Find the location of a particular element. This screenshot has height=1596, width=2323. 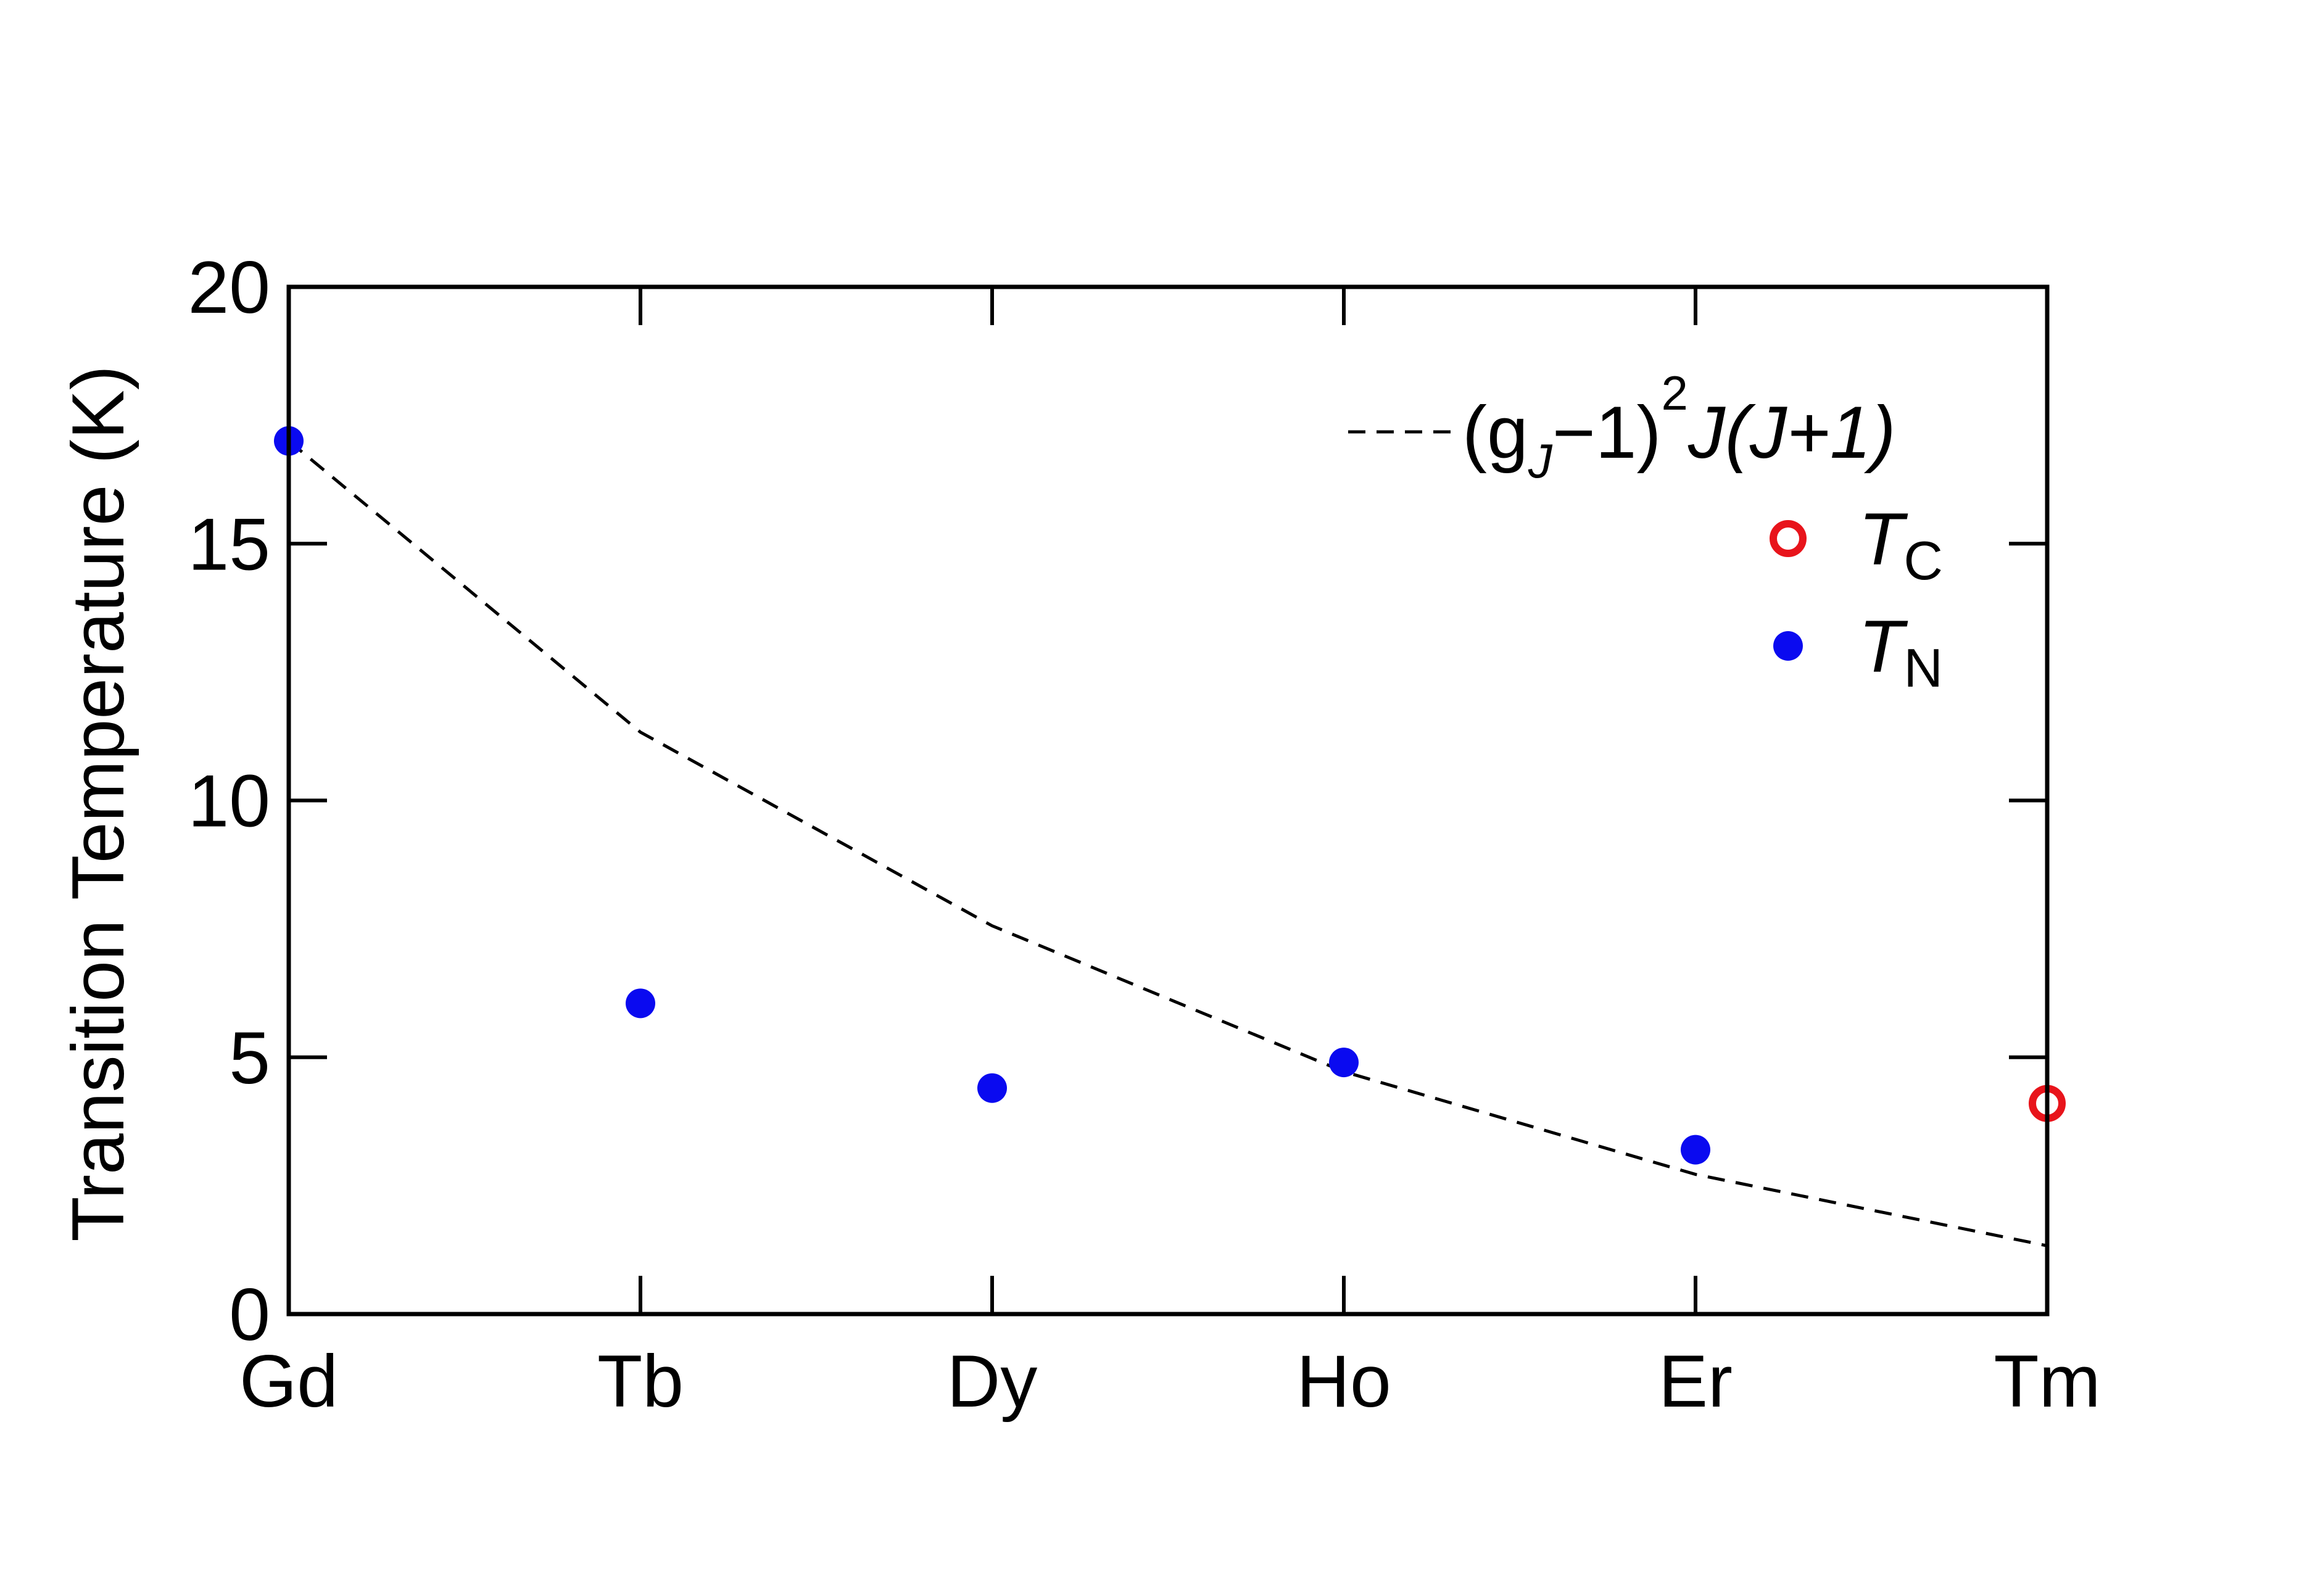

legend-tc-symbol: T is located at coordinates (1883, 539).